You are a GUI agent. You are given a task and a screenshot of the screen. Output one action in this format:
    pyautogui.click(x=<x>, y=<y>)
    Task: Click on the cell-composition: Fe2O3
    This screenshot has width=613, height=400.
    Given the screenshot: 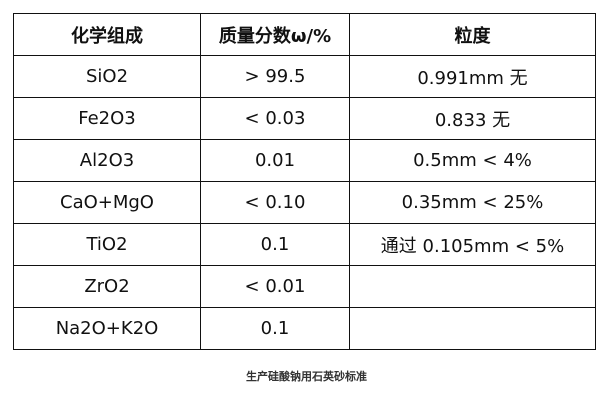 What is the action you would take?
    pyautogui.click(x=107, y=118)
    